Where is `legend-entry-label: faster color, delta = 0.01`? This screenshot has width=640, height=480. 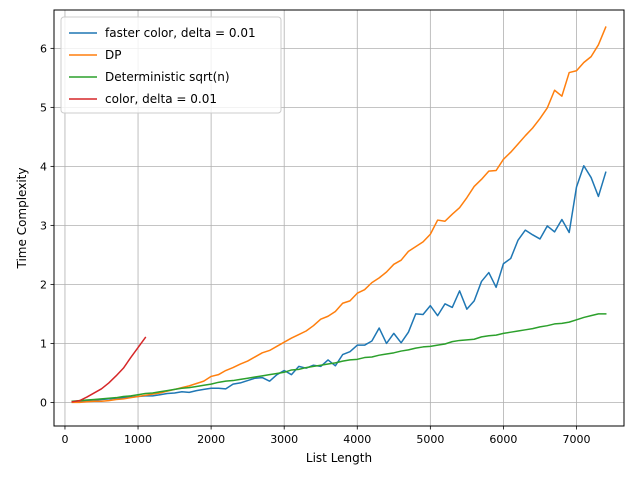 legend-entry-label: faster color, delta = 0.01 is located at coordinates (180, 33).